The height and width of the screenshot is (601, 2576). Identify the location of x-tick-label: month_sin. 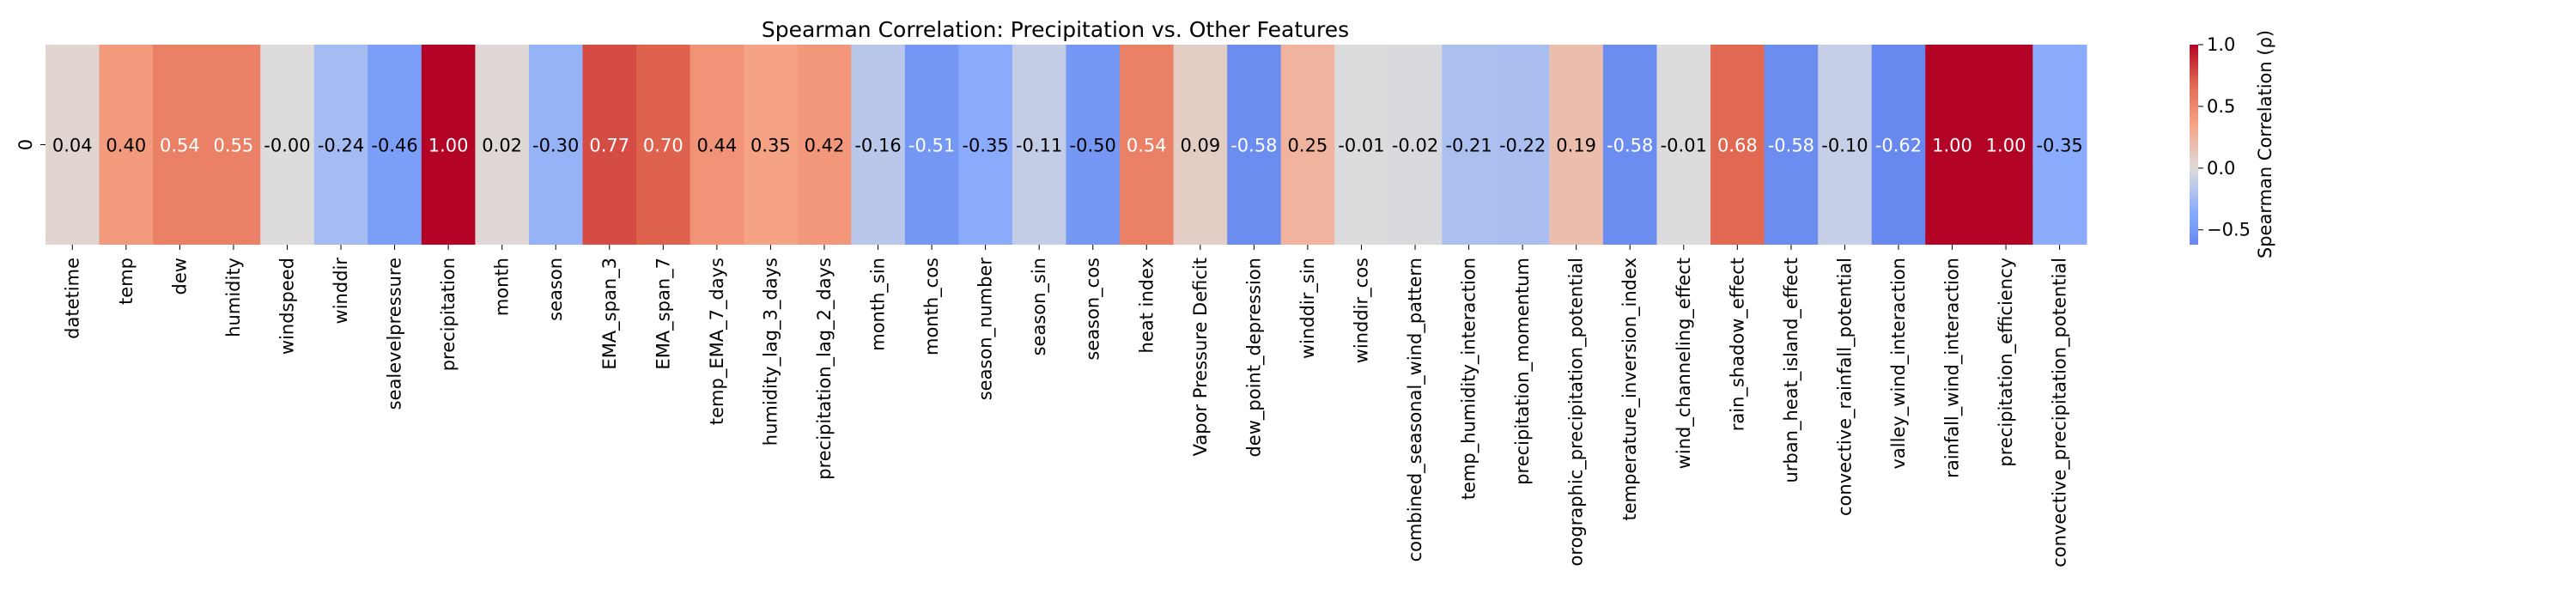
(879, 304).